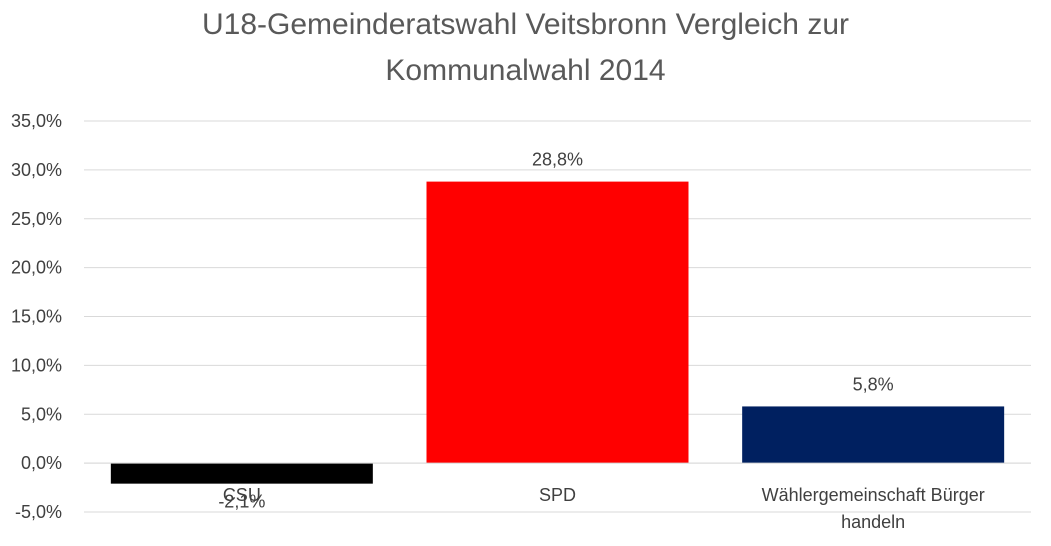 This screenshot has width=1051, height=546. Describe the element at coordinates (36, 170) in the screenshot. I see `y-tick-label: 30,0%` at that location.